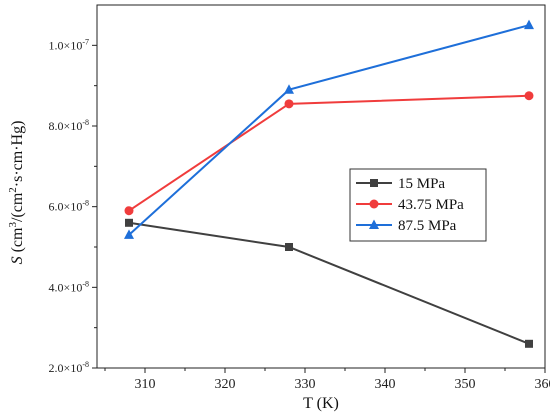 The width and height of the screenshot is (550, 418). I want to click on y-tick-label: 4.0×10⁻⁸, so click(69, 286).